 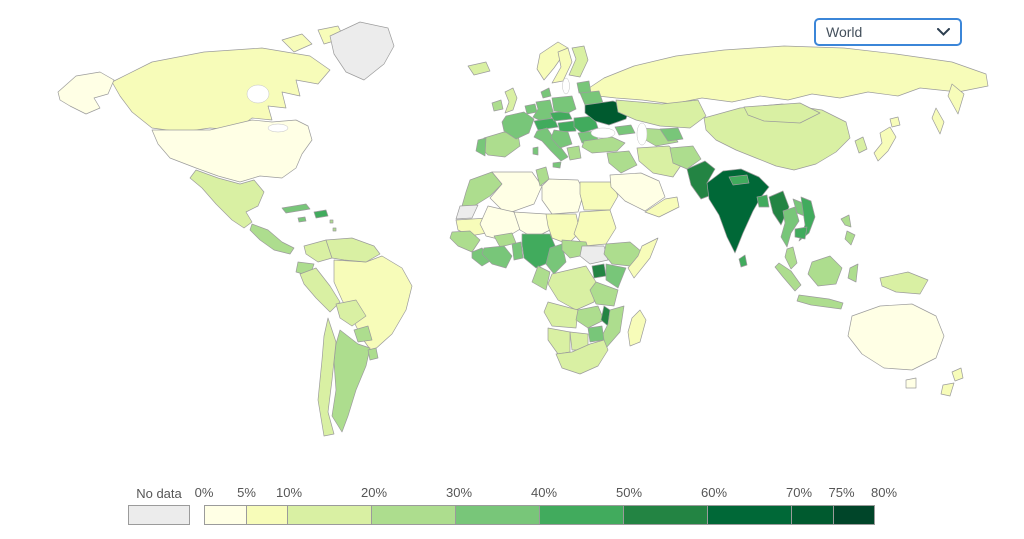 I want to click on region-zambia, so click(x=590, y=317).